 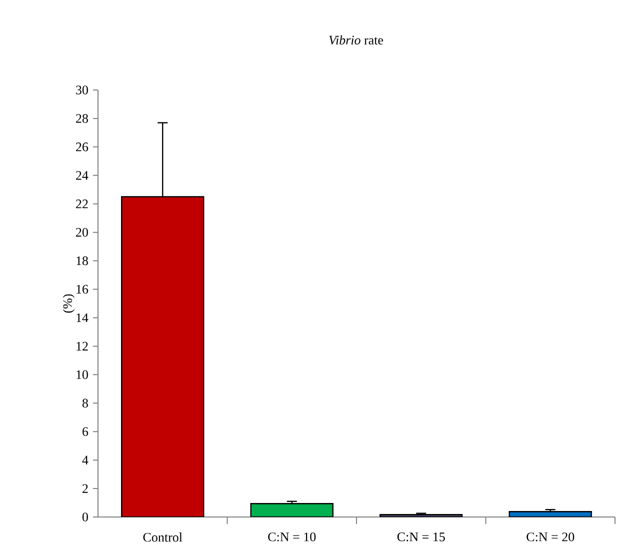 What do you see at coordinates (82, 375) in the screenshot?
I see `y-tick-label: 10` at bounding box center [82, 375].